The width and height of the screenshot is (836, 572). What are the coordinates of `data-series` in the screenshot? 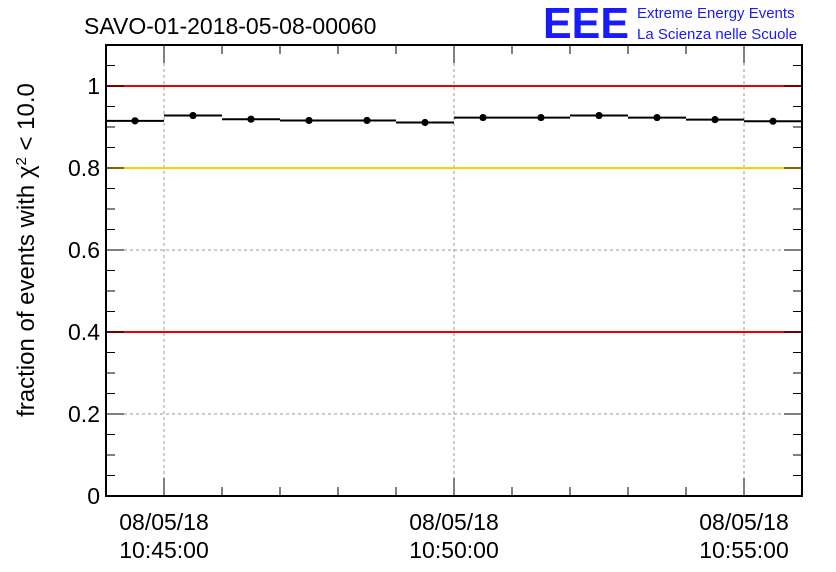 It's located at (454, 119).